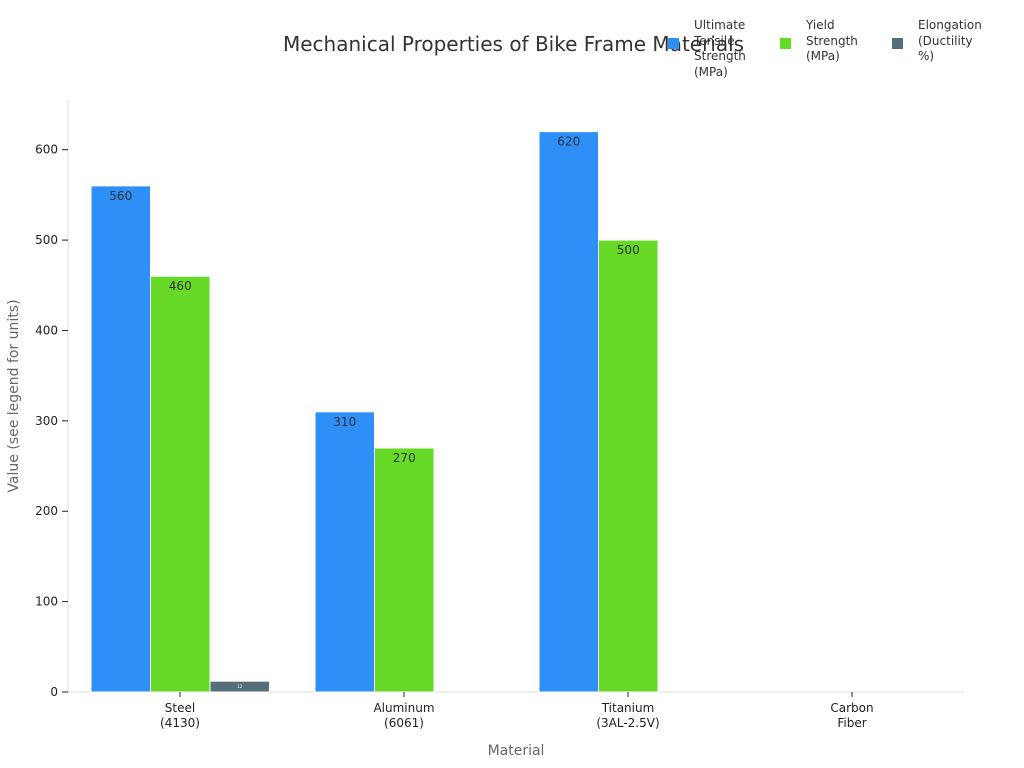 The image size is (1024, 768). Describe the element at coordinates (180, 286) in the screenshot. I see `data-label-yield-steel-4130: 460` at that location.